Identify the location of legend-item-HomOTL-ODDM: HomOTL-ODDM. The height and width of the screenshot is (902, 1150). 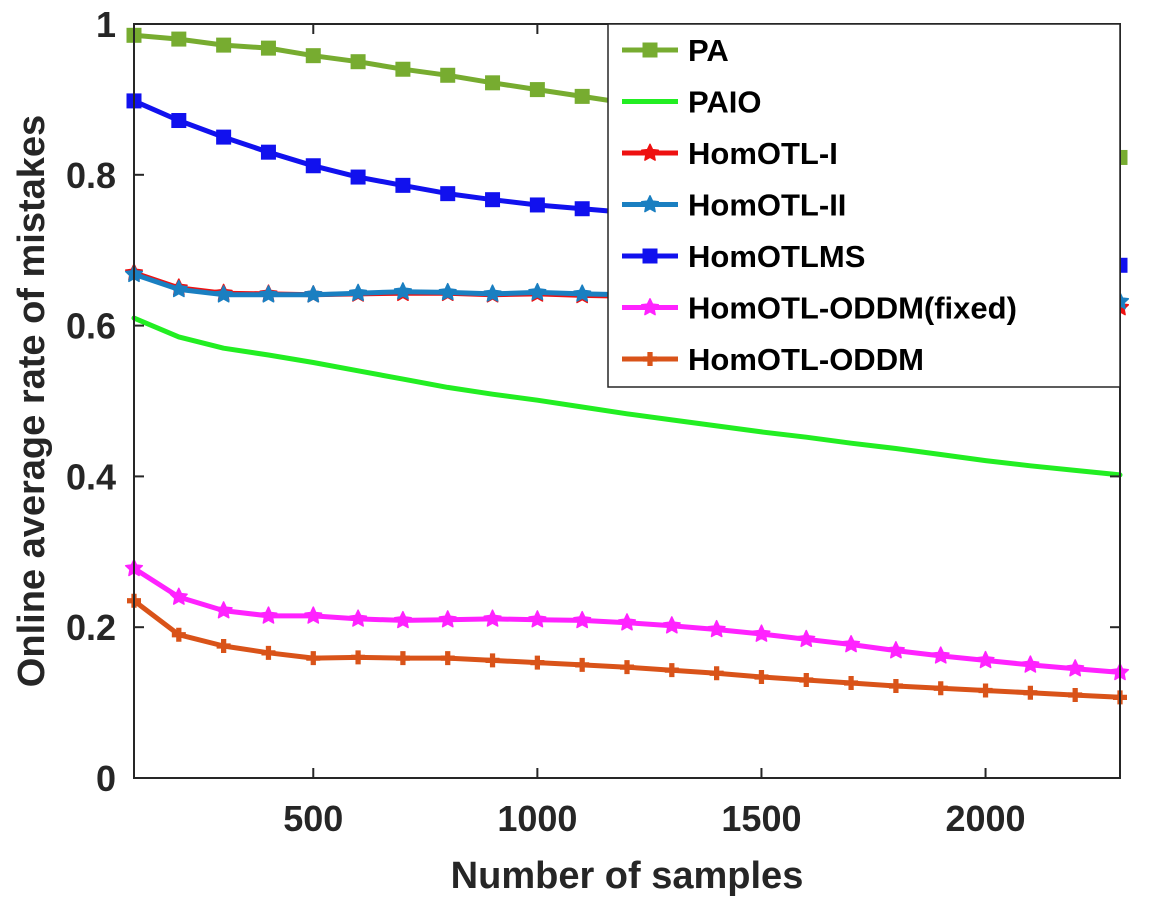
(773, 359).